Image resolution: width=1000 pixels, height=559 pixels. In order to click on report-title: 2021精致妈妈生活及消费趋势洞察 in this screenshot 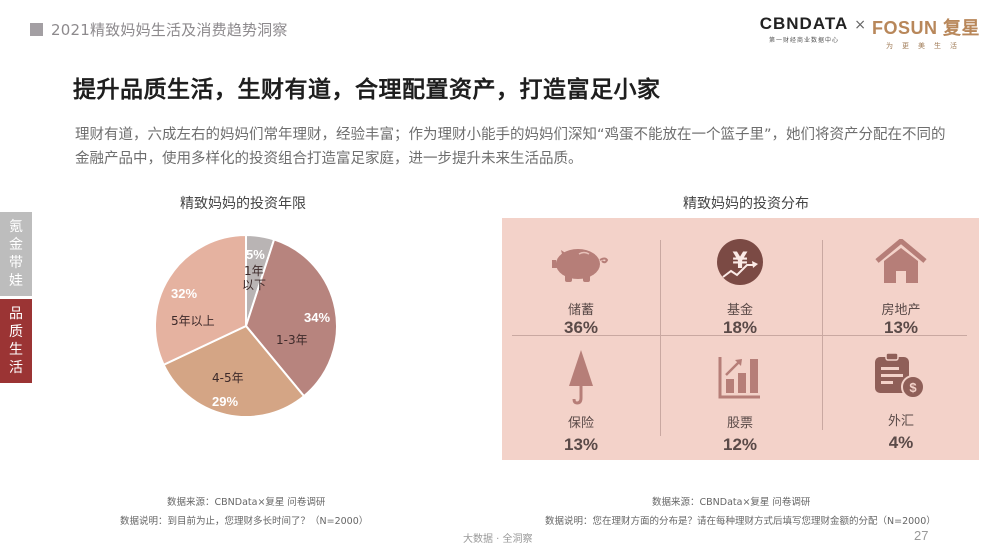, I will do `click(169, 30)`.